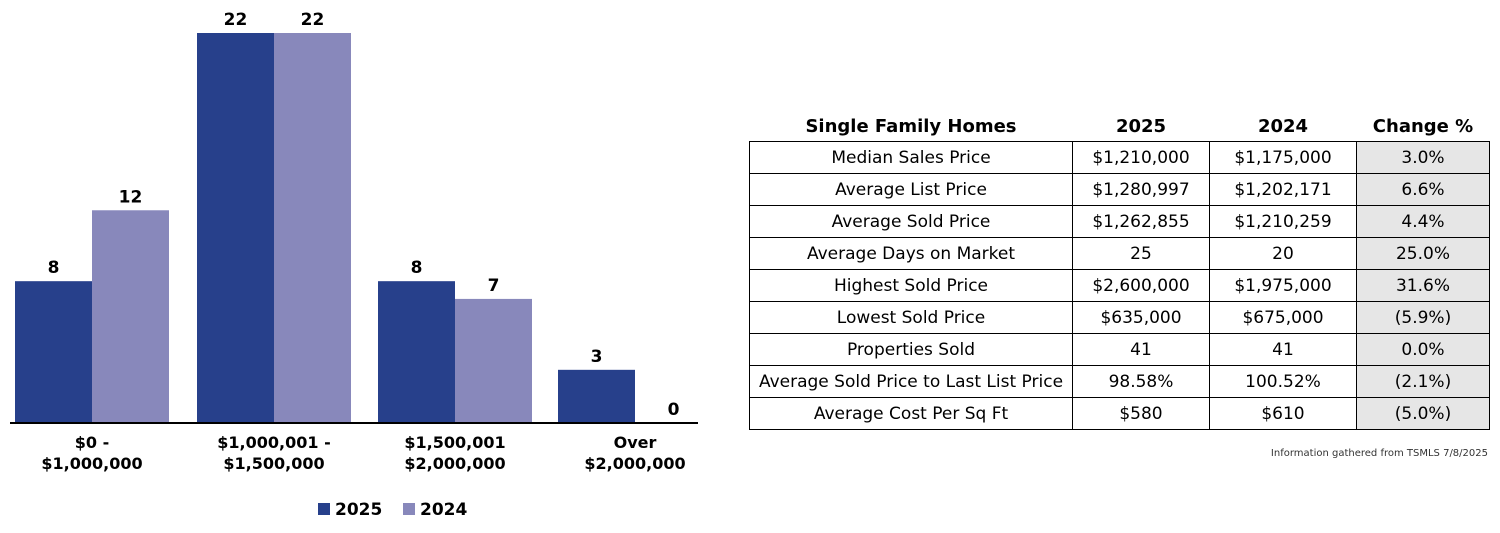 The image size is (1500, 533). I want to click on cell-value-2024: $675,000, so click(1283, 317).